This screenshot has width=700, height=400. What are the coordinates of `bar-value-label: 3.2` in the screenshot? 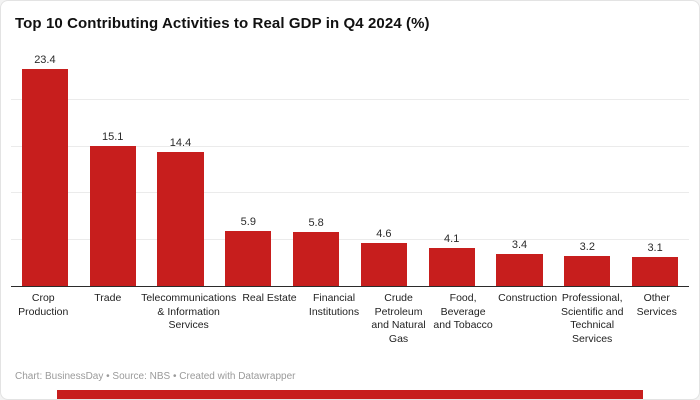 It's located at (587, 247).